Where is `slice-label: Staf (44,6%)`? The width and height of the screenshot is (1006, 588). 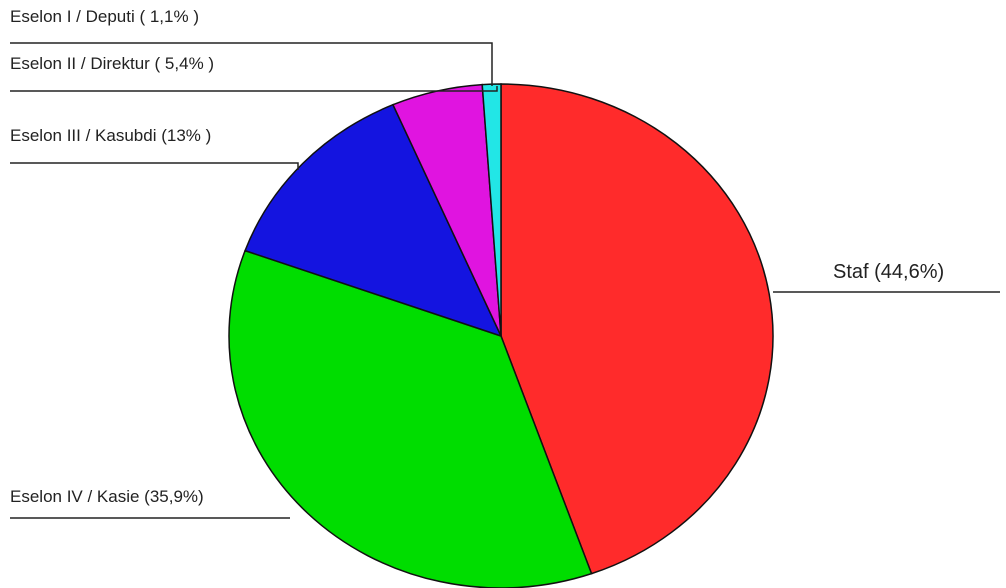
slice-label: Staf (44,6%) is located at coordinates (888, 272).